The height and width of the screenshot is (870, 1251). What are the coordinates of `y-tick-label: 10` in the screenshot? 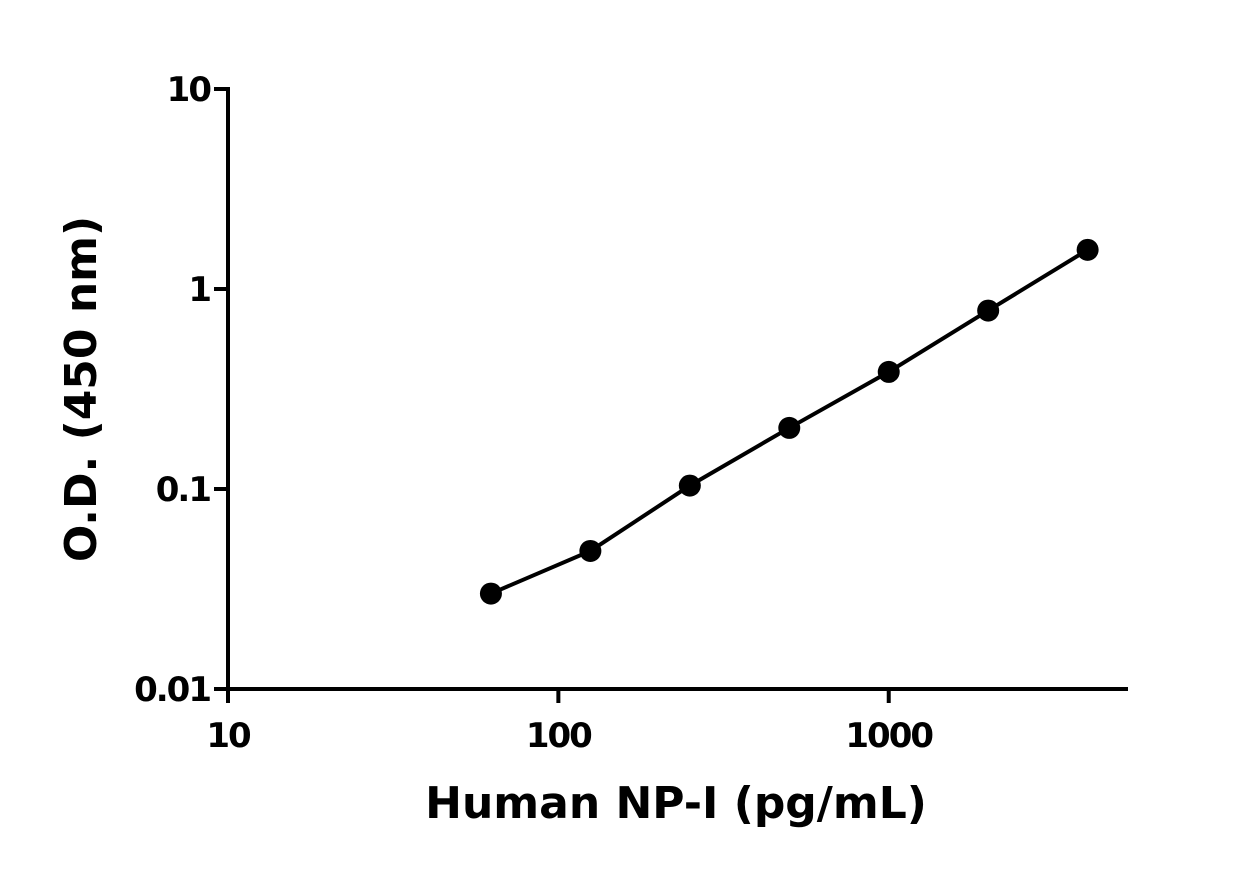 It's located at (189, 90).